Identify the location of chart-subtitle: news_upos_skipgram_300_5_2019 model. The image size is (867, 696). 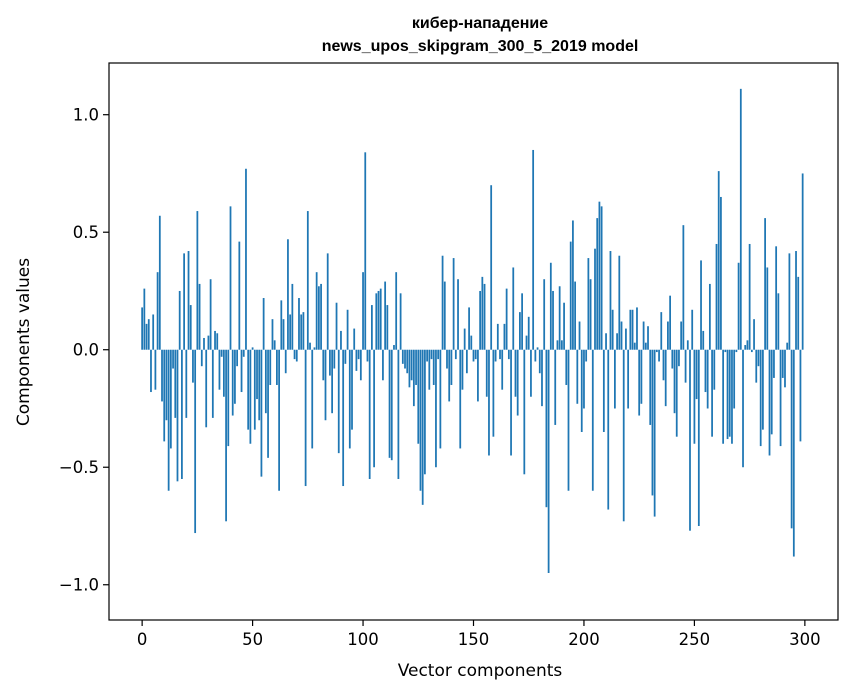
(480, 46).